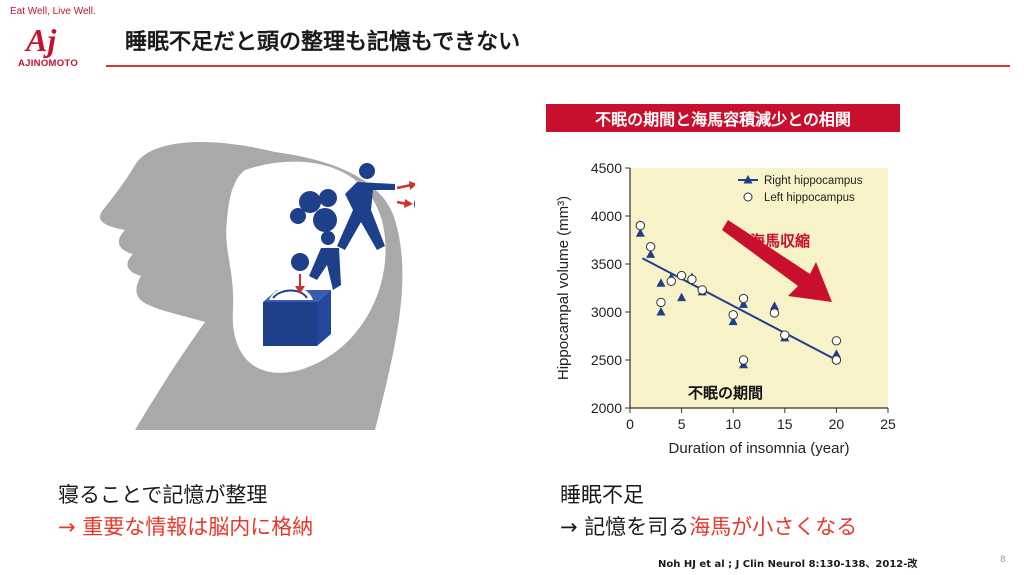  I want to click on x-tick-label: 10, so click(733, 424).